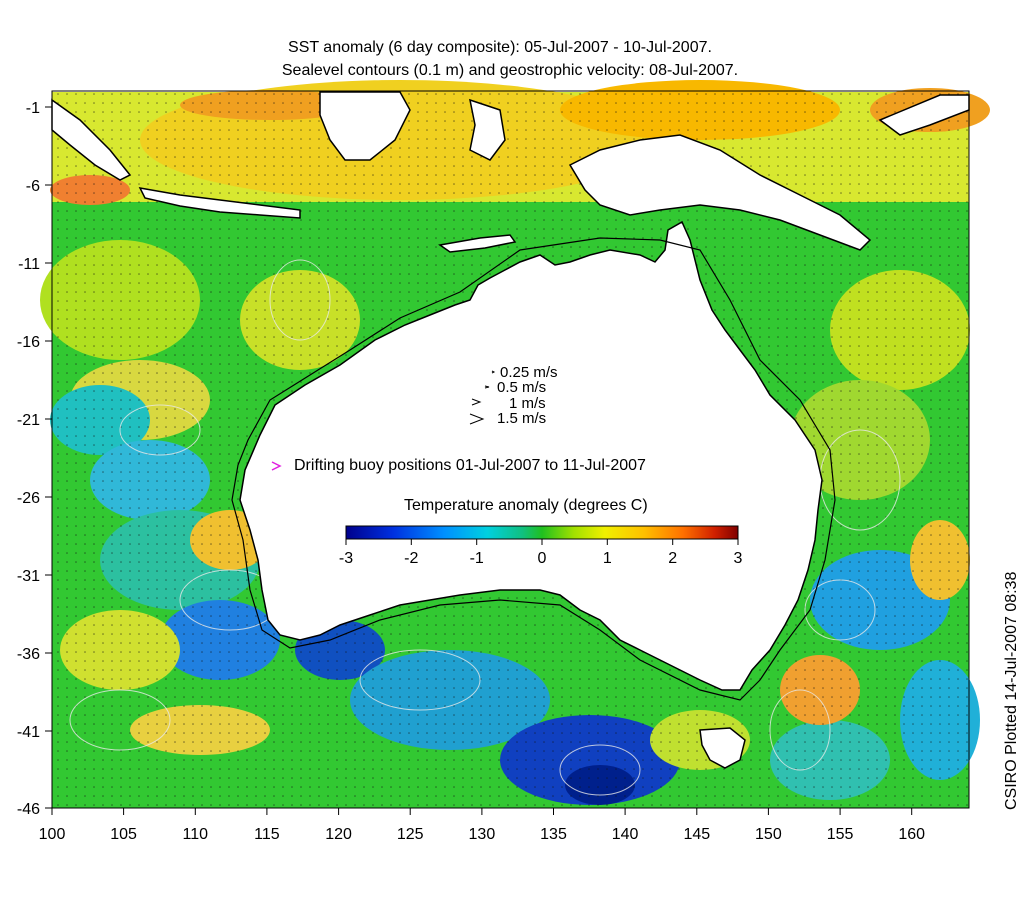  Describe the element at coordinates (410, 834) in the screenshot. I see `x-tick-label: 125` at that location.